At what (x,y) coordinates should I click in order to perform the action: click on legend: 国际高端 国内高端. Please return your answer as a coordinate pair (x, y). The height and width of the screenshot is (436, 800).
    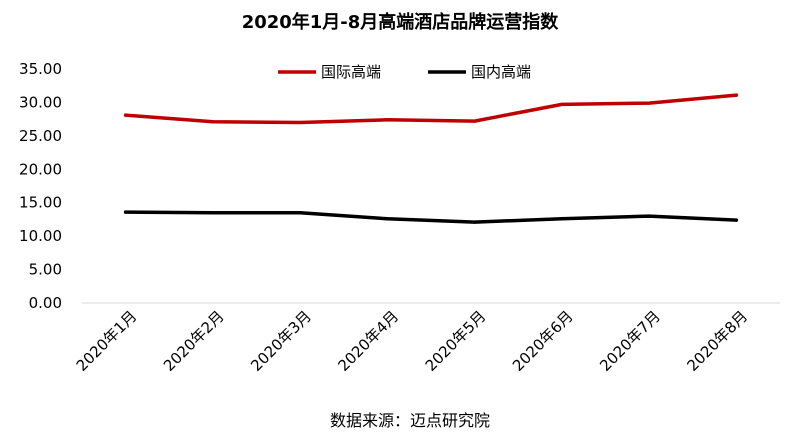
    Looking at the image, I should click on (404, 72).